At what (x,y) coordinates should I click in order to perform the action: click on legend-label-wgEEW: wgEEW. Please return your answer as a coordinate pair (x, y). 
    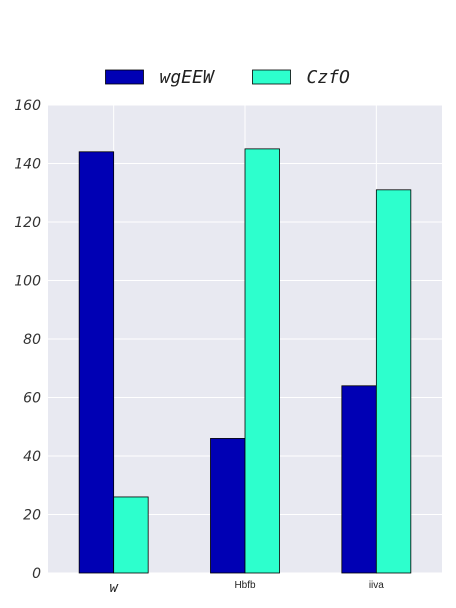
    Looking at the image, I should click on (188, 77).